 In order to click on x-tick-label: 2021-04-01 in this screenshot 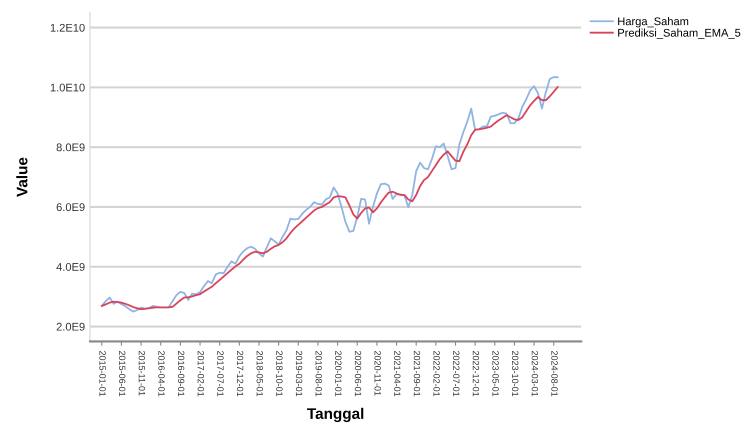, I will do `click(397, 373)`.